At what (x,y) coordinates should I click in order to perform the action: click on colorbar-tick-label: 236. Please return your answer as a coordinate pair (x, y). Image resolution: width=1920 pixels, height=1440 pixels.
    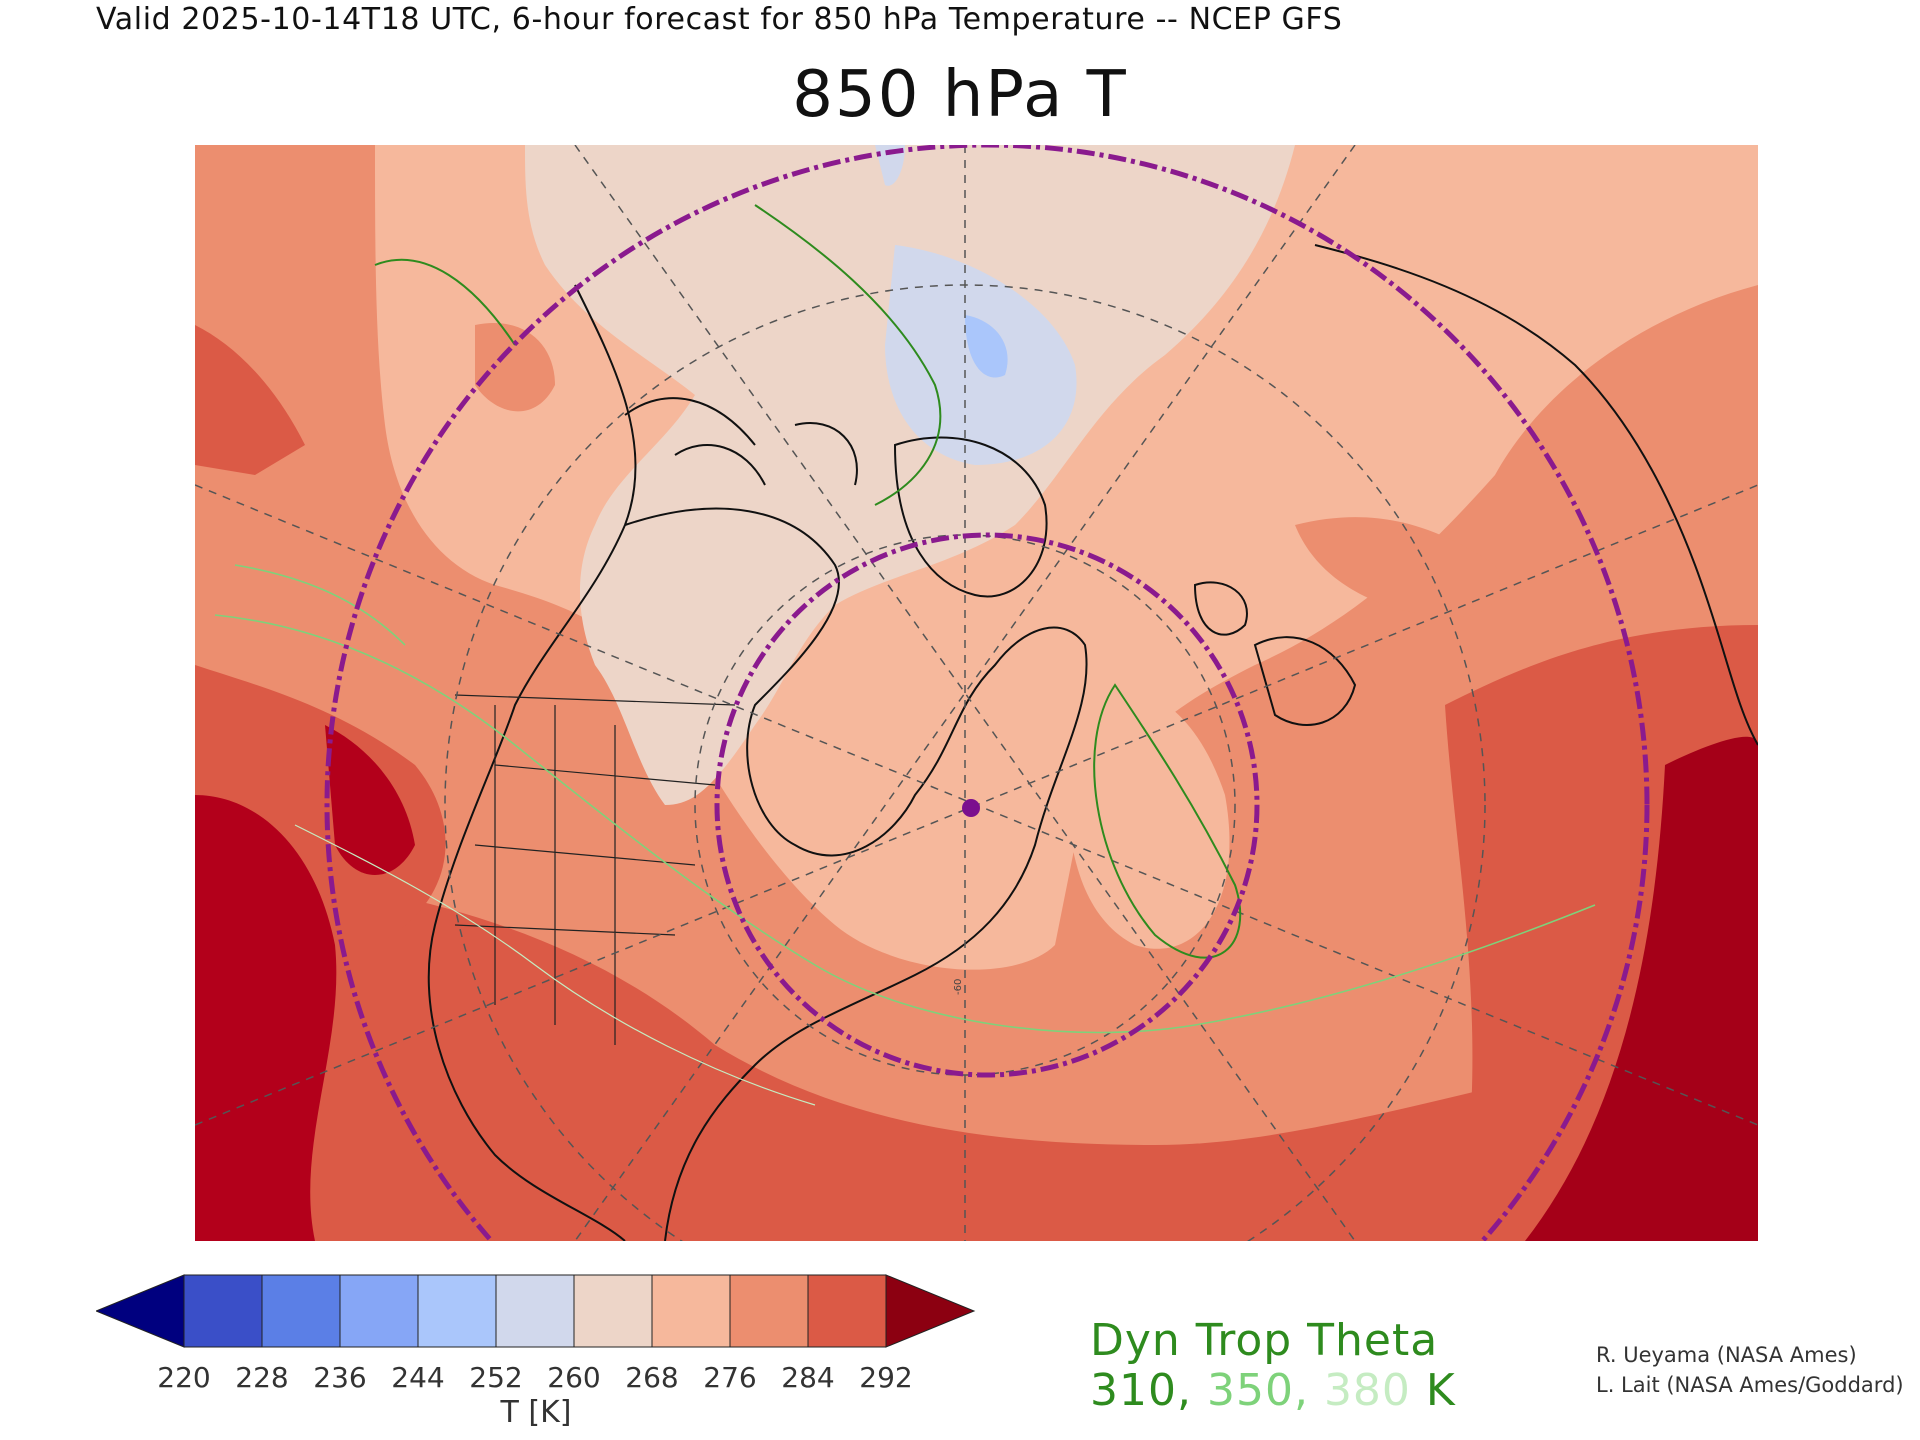
    Looking at the image, I should click on (340, 1377).